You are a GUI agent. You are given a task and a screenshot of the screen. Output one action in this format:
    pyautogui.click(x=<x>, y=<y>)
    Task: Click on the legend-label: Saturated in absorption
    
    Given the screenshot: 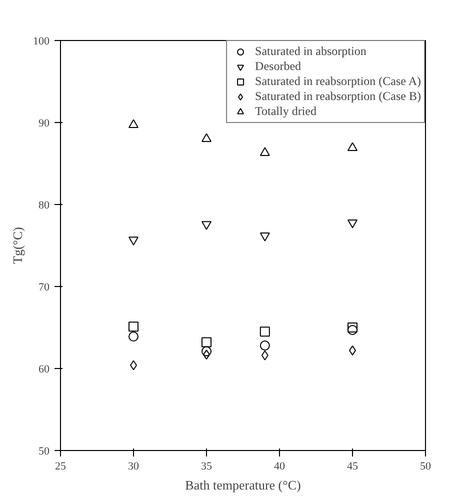 What is the action you would take?
    pyautogui.click(x=310, y=51)
    